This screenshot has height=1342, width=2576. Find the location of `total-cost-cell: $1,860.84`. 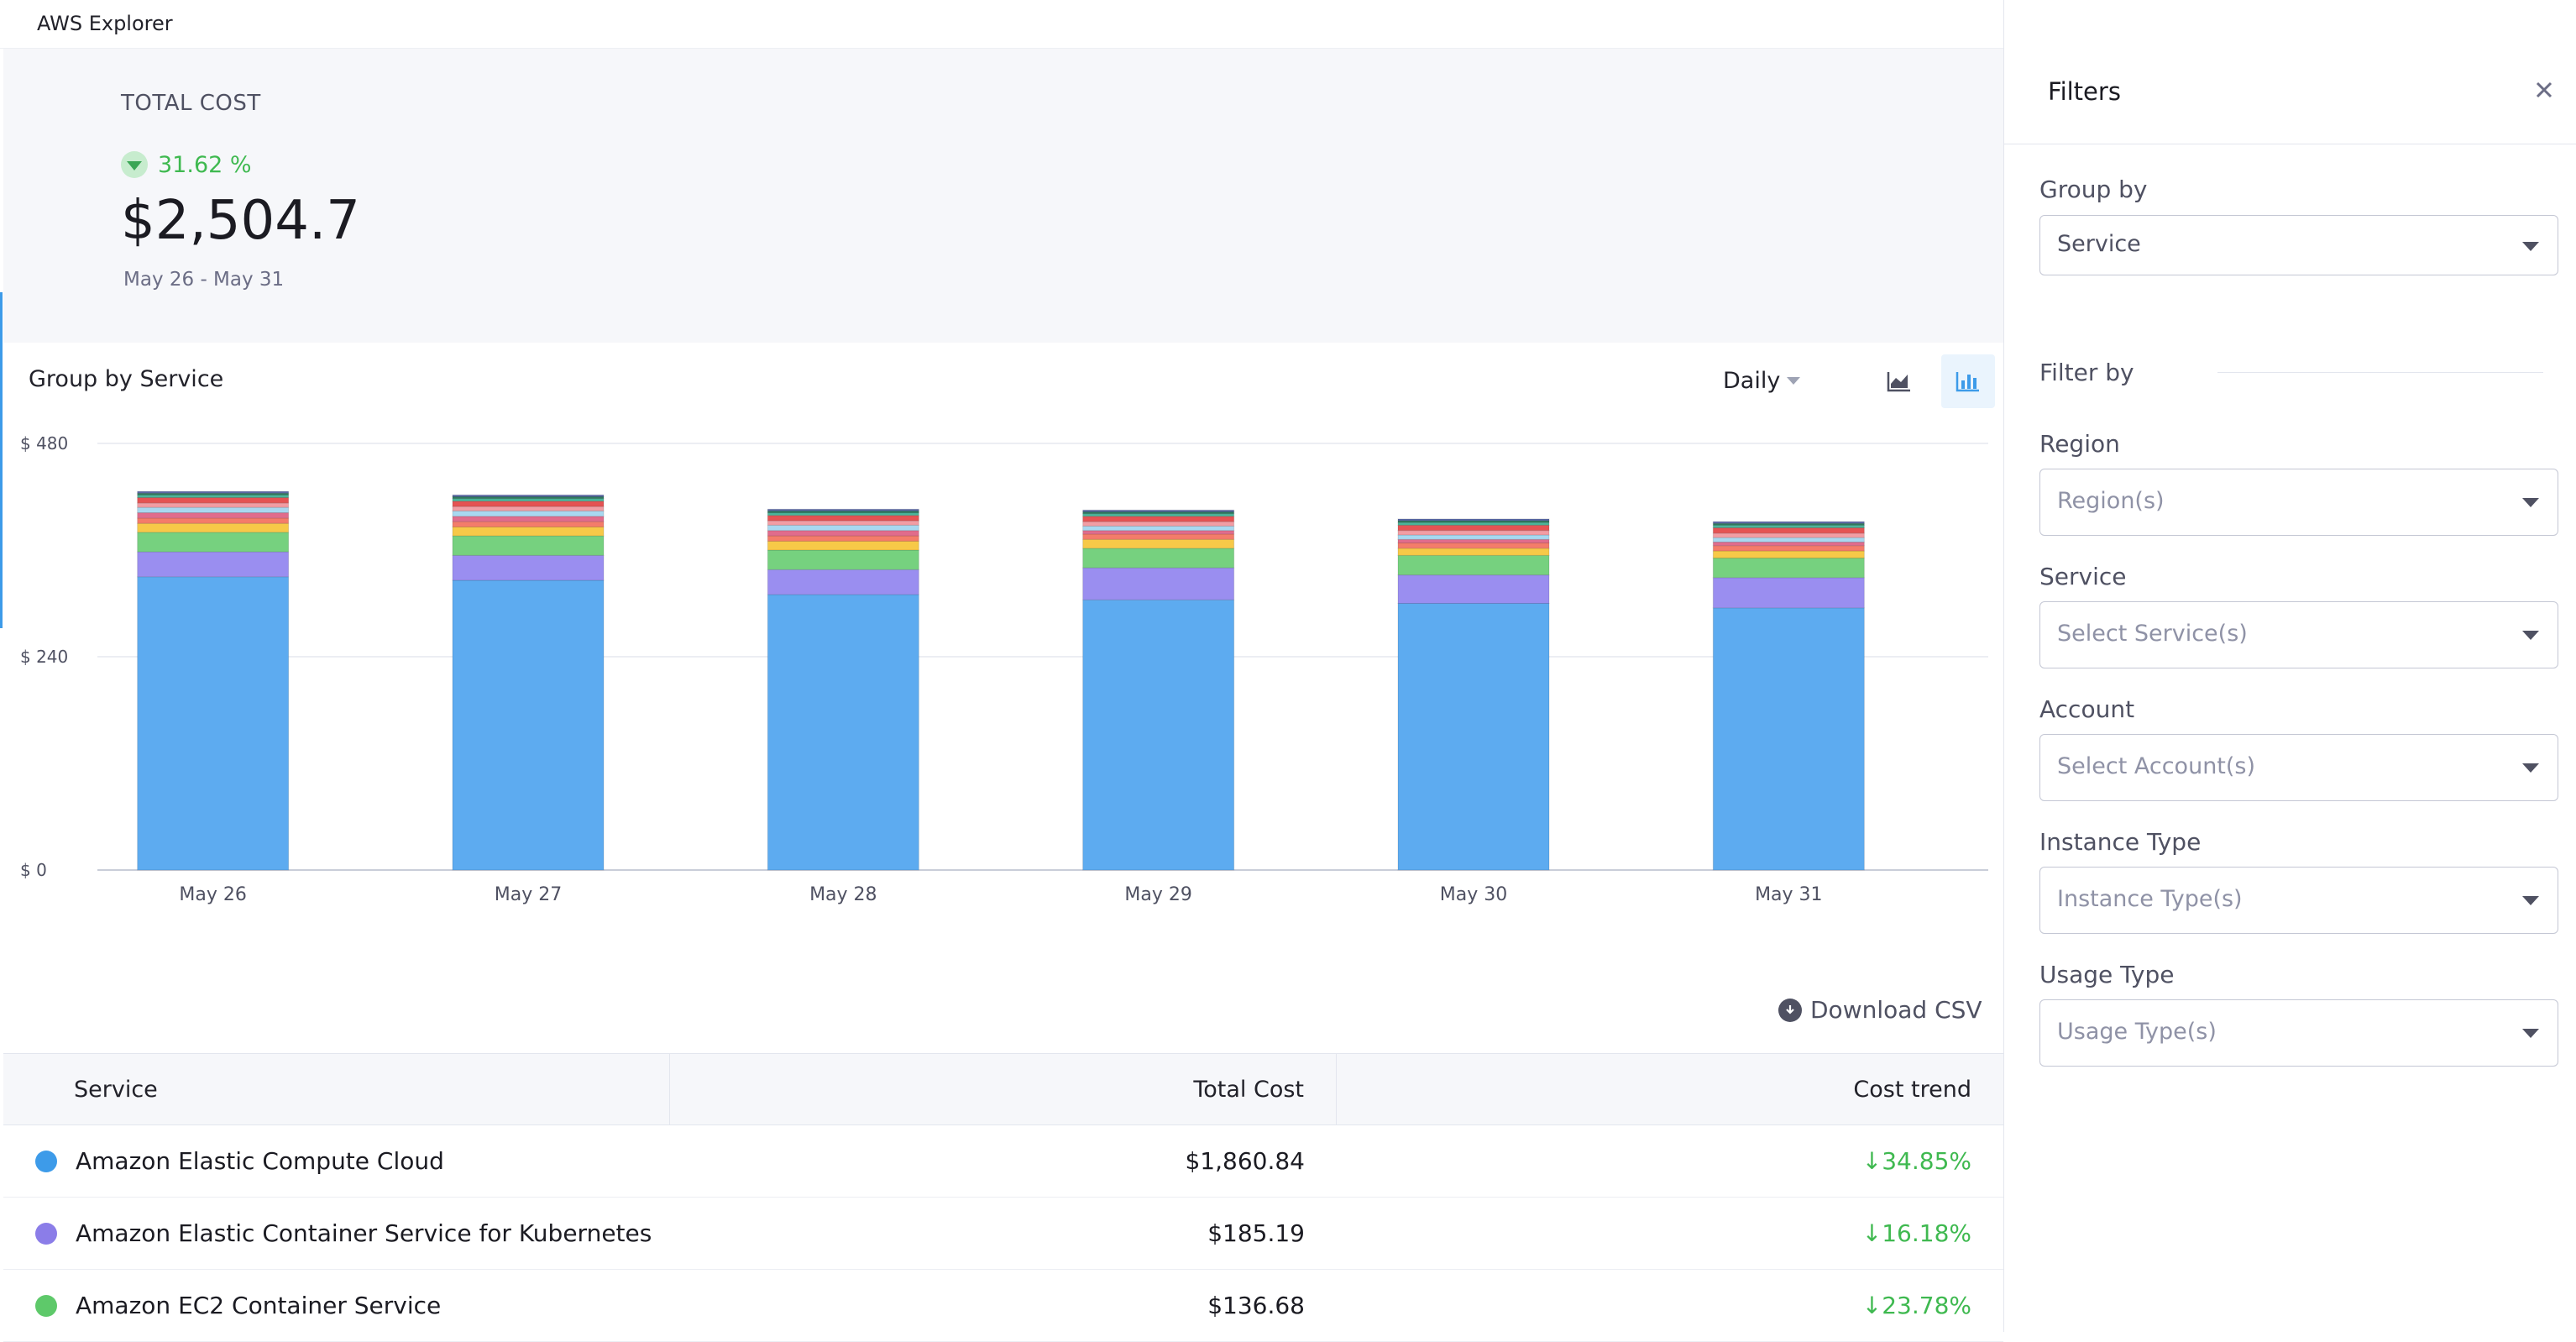

total-cost-cell: $1,860.84 is located at coordinates (1245, 1161).